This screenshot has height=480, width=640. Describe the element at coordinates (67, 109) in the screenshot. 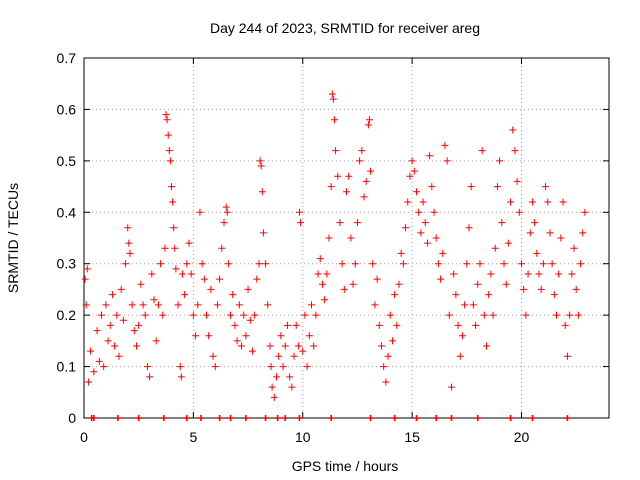

I see `y-tick-label: 0.6` at that location.